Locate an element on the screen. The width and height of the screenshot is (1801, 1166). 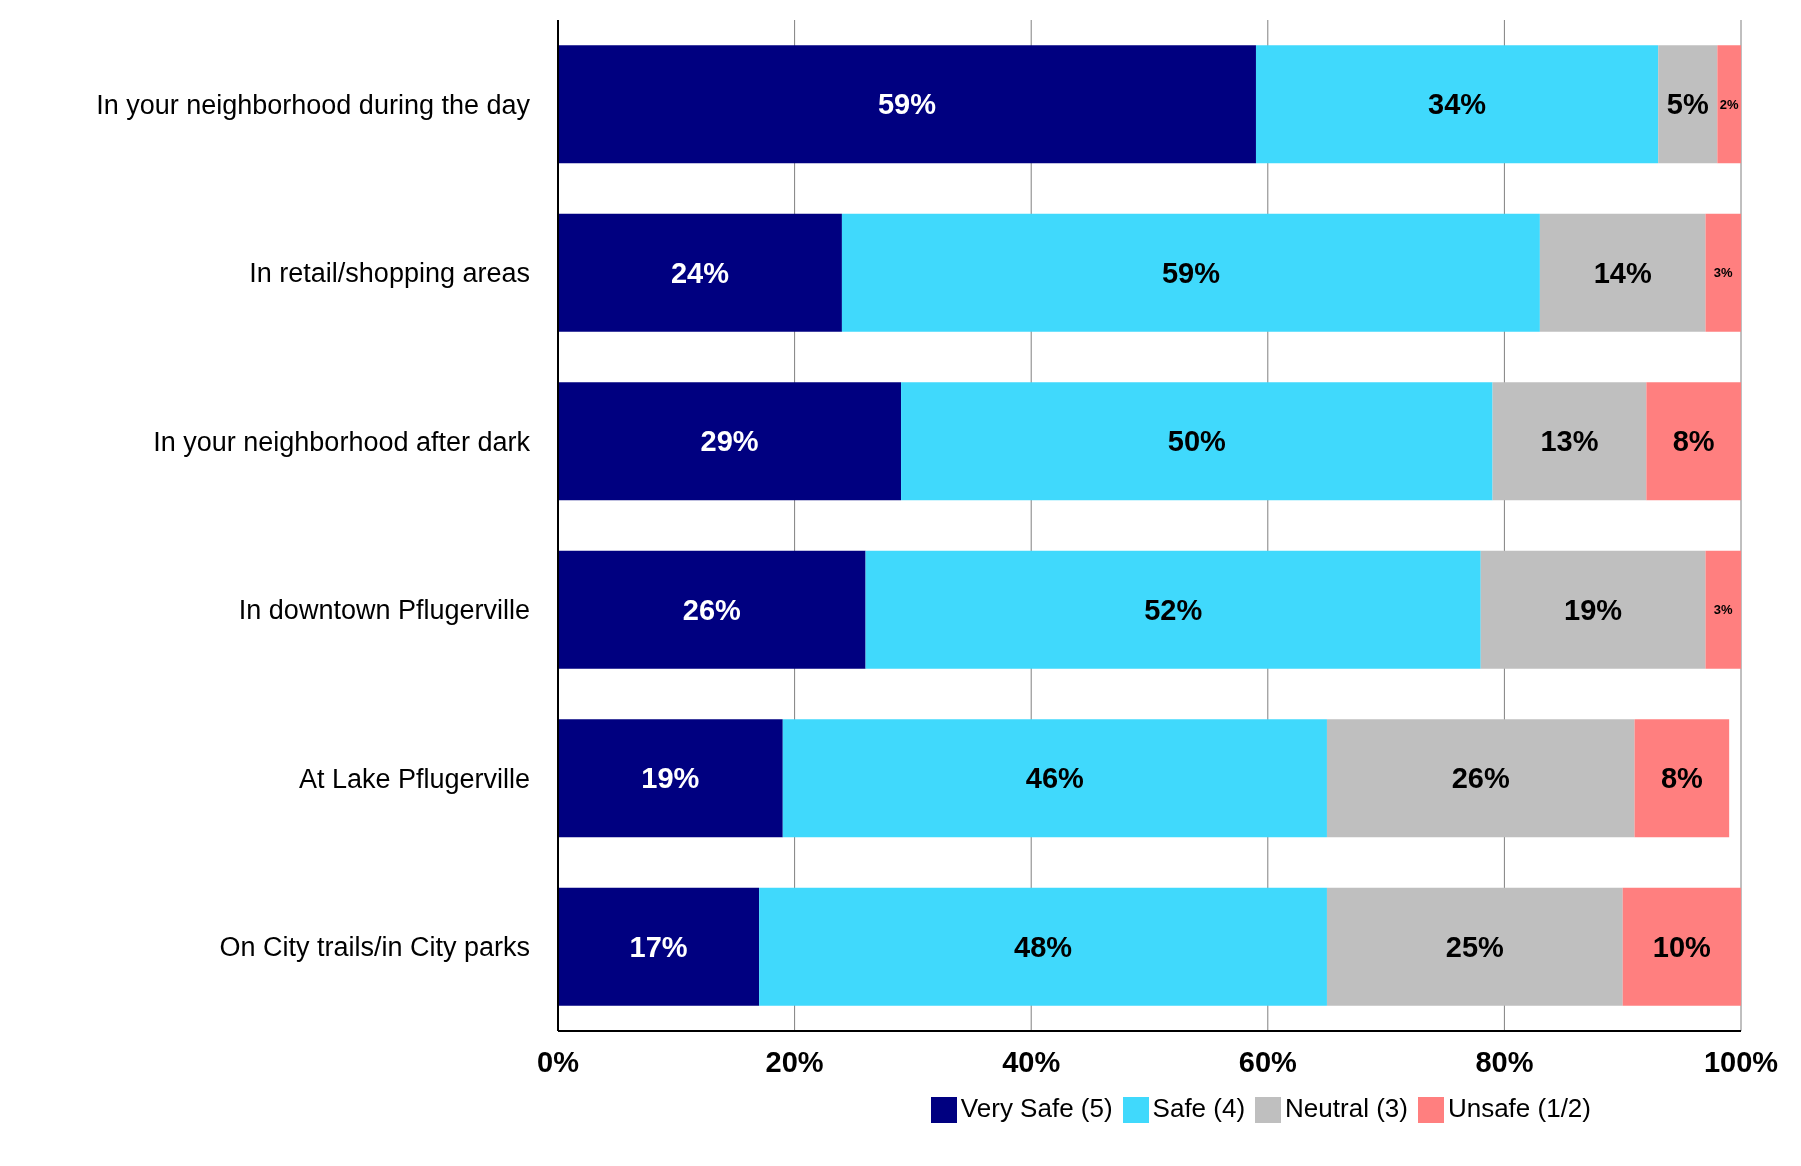
y-tick-label: At Lake Pflugerville is located at coordinates (414, 778).